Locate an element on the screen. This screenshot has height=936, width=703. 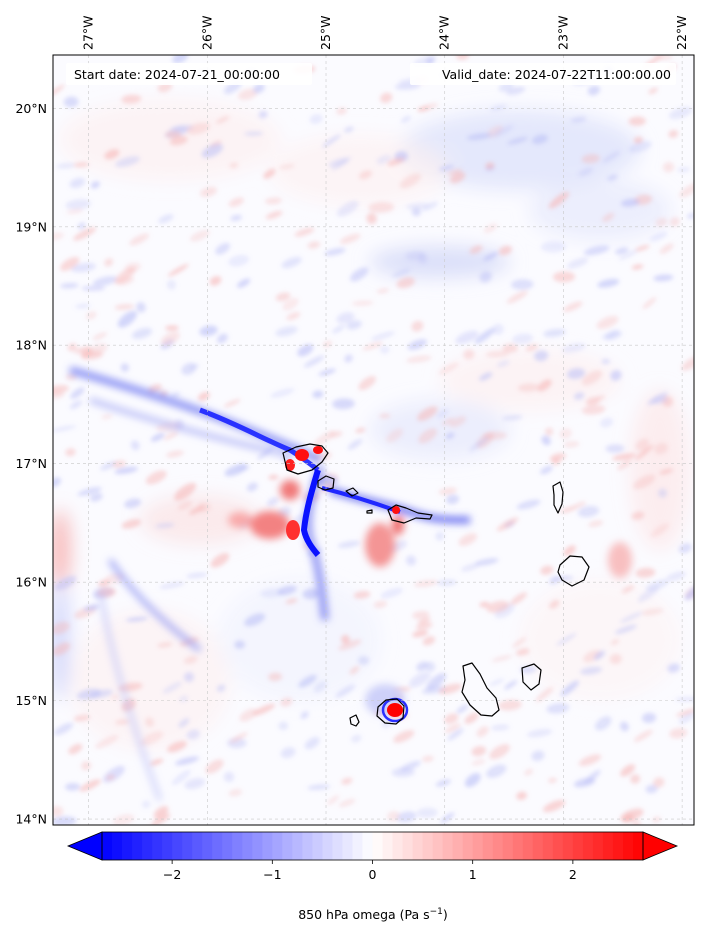
lat-tick-label: 16°N is located at coordinates (31, 582).